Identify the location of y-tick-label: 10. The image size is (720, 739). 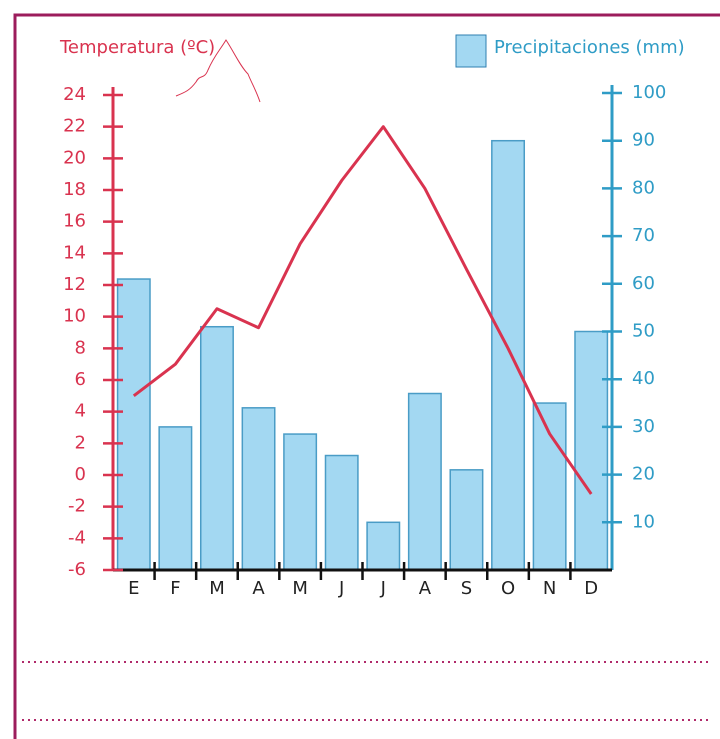
(74, 316).